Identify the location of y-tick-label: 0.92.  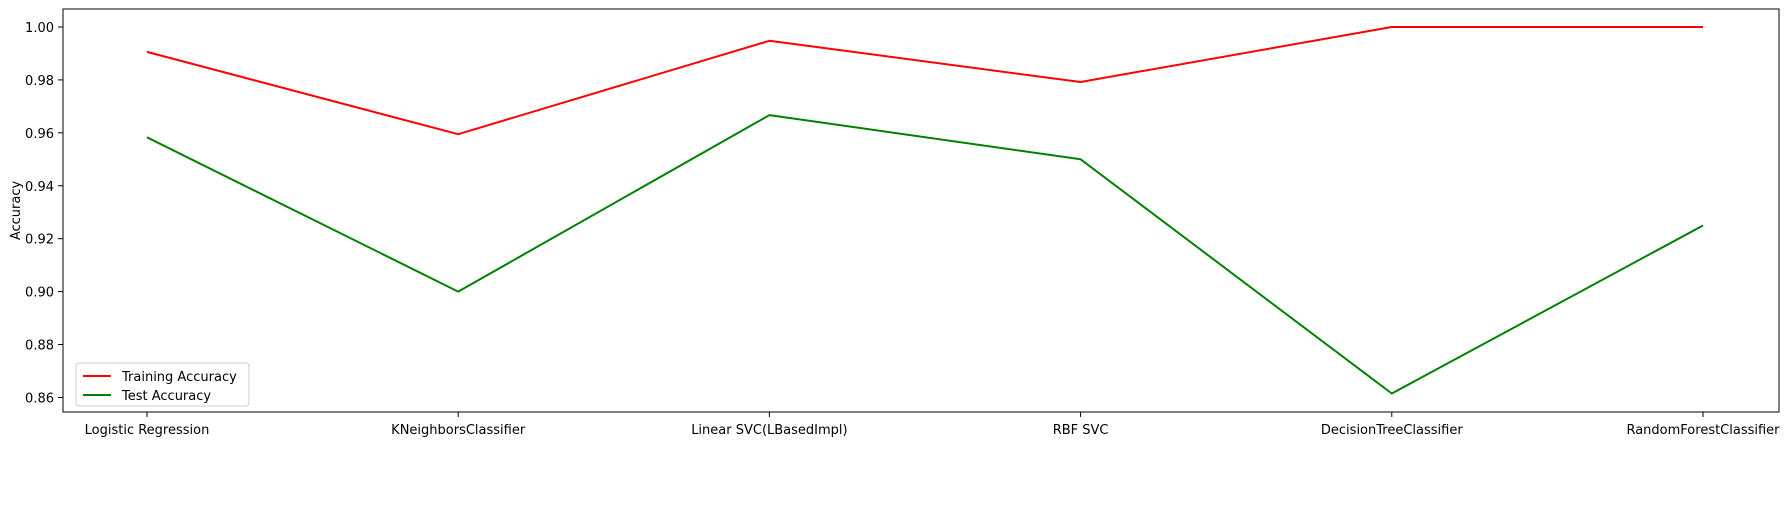
(39, 240).